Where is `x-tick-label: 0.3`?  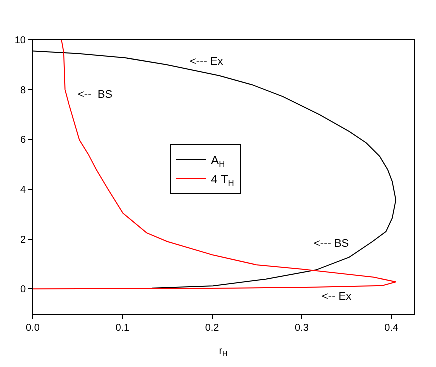
x-tick-label: 0.3 is located at coordinates (302, 328).